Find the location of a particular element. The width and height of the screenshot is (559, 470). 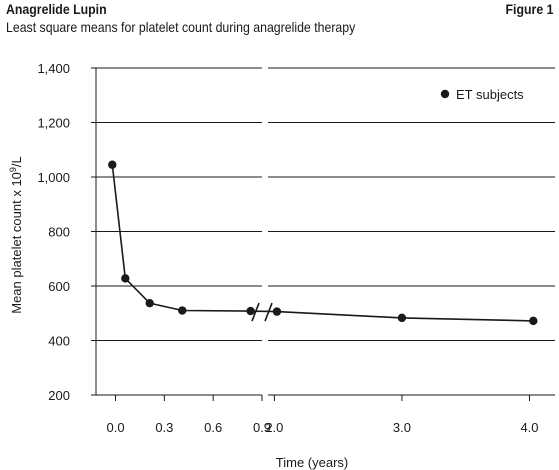

figure-label: Figure 1 is located at coordinates (529, 9).